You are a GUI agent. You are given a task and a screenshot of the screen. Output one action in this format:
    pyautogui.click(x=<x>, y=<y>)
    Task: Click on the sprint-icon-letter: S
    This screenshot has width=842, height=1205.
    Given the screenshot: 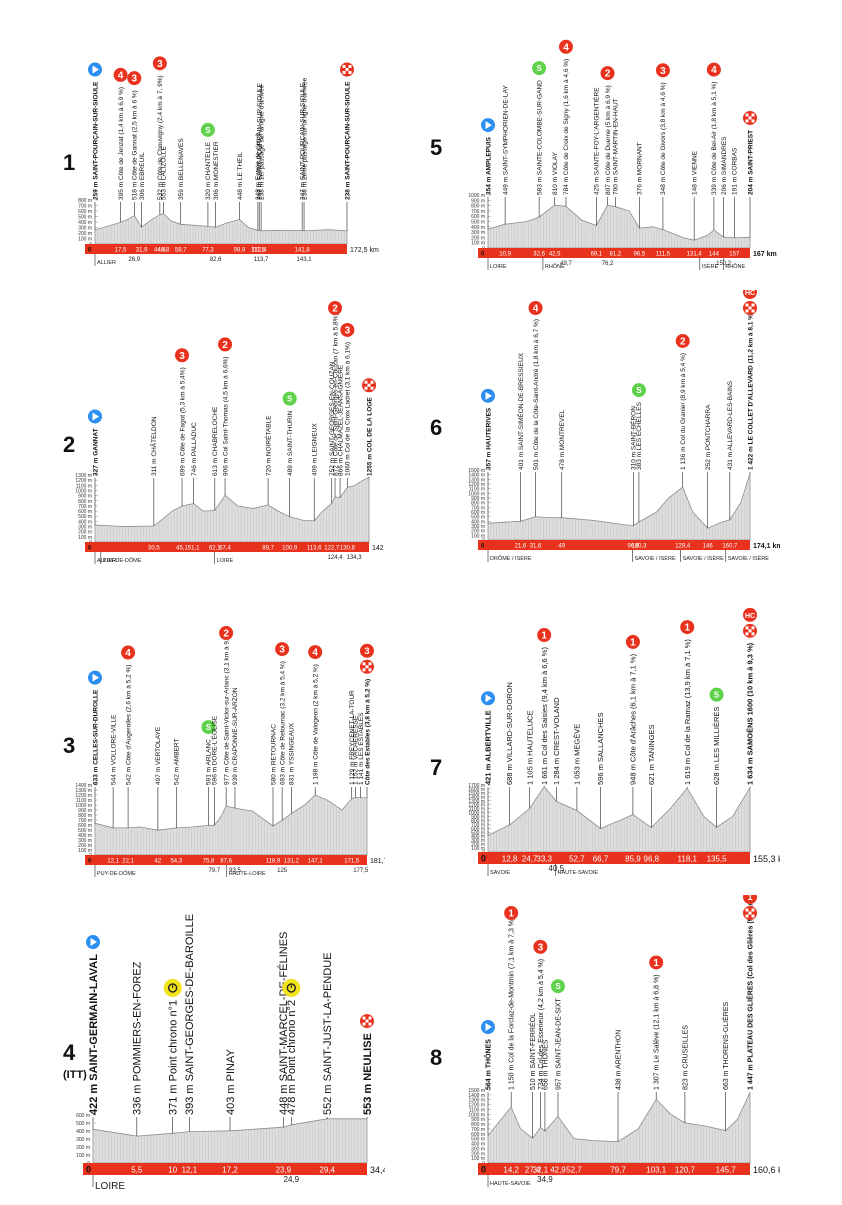 What is the action you would take?
    pyautogui.click(x=558, y=986)
    